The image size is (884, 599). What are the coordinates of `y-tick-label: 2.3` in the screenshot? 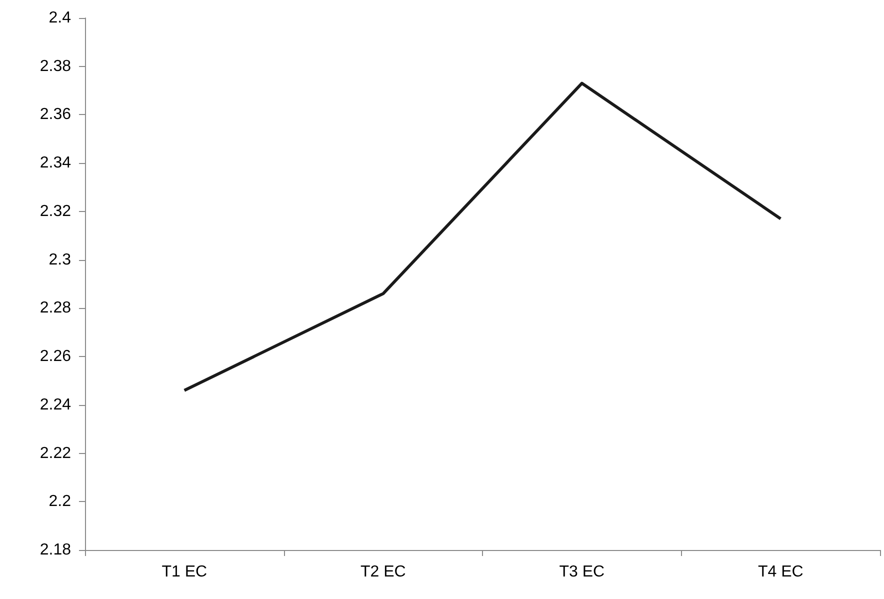 It's located at (60, 259).